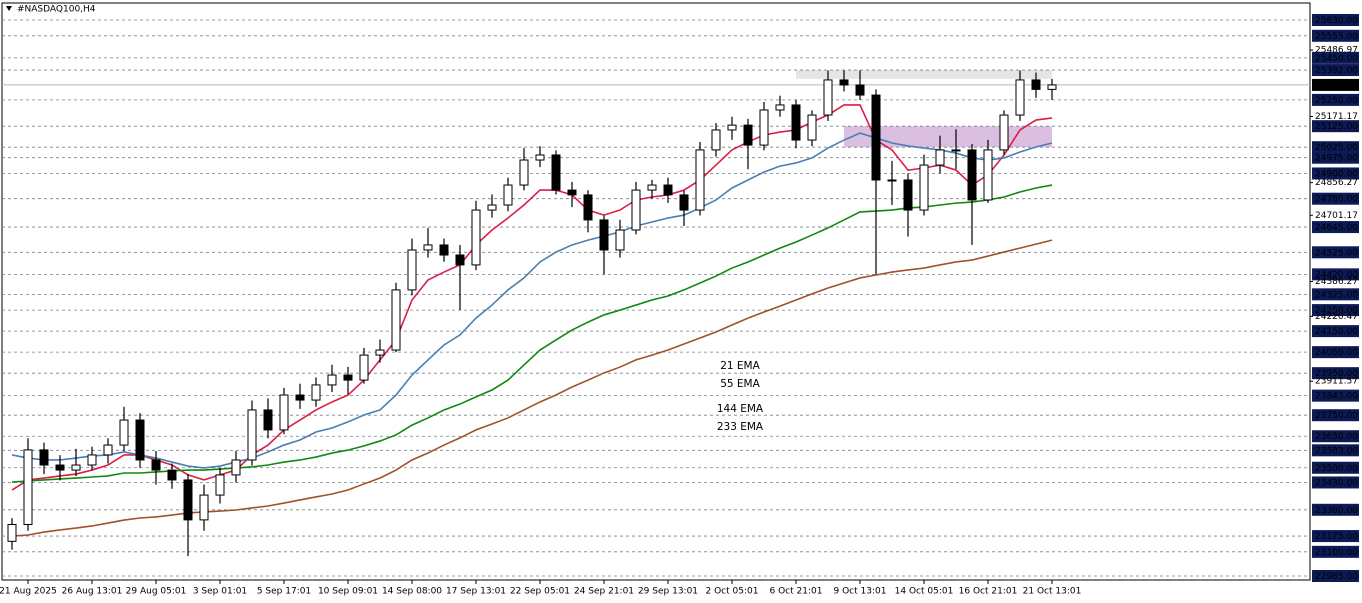 Image resolution: width=1362 pixels, height=603 pixels. What do you see at coordinates (988, 592) in the screenshot?
I see `x-tick-label: 16 Oct 21:01` at bounding box center [988, 592].